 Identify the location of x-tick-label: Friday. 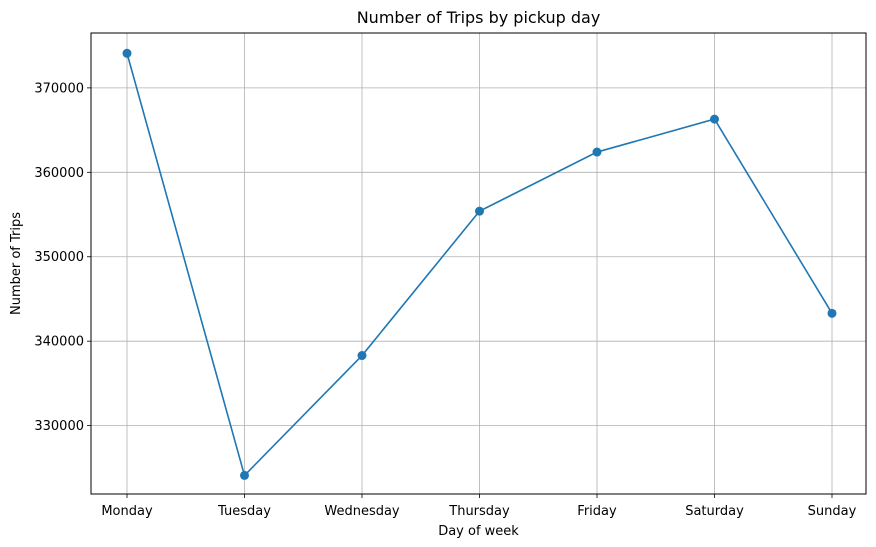
(597, 511).